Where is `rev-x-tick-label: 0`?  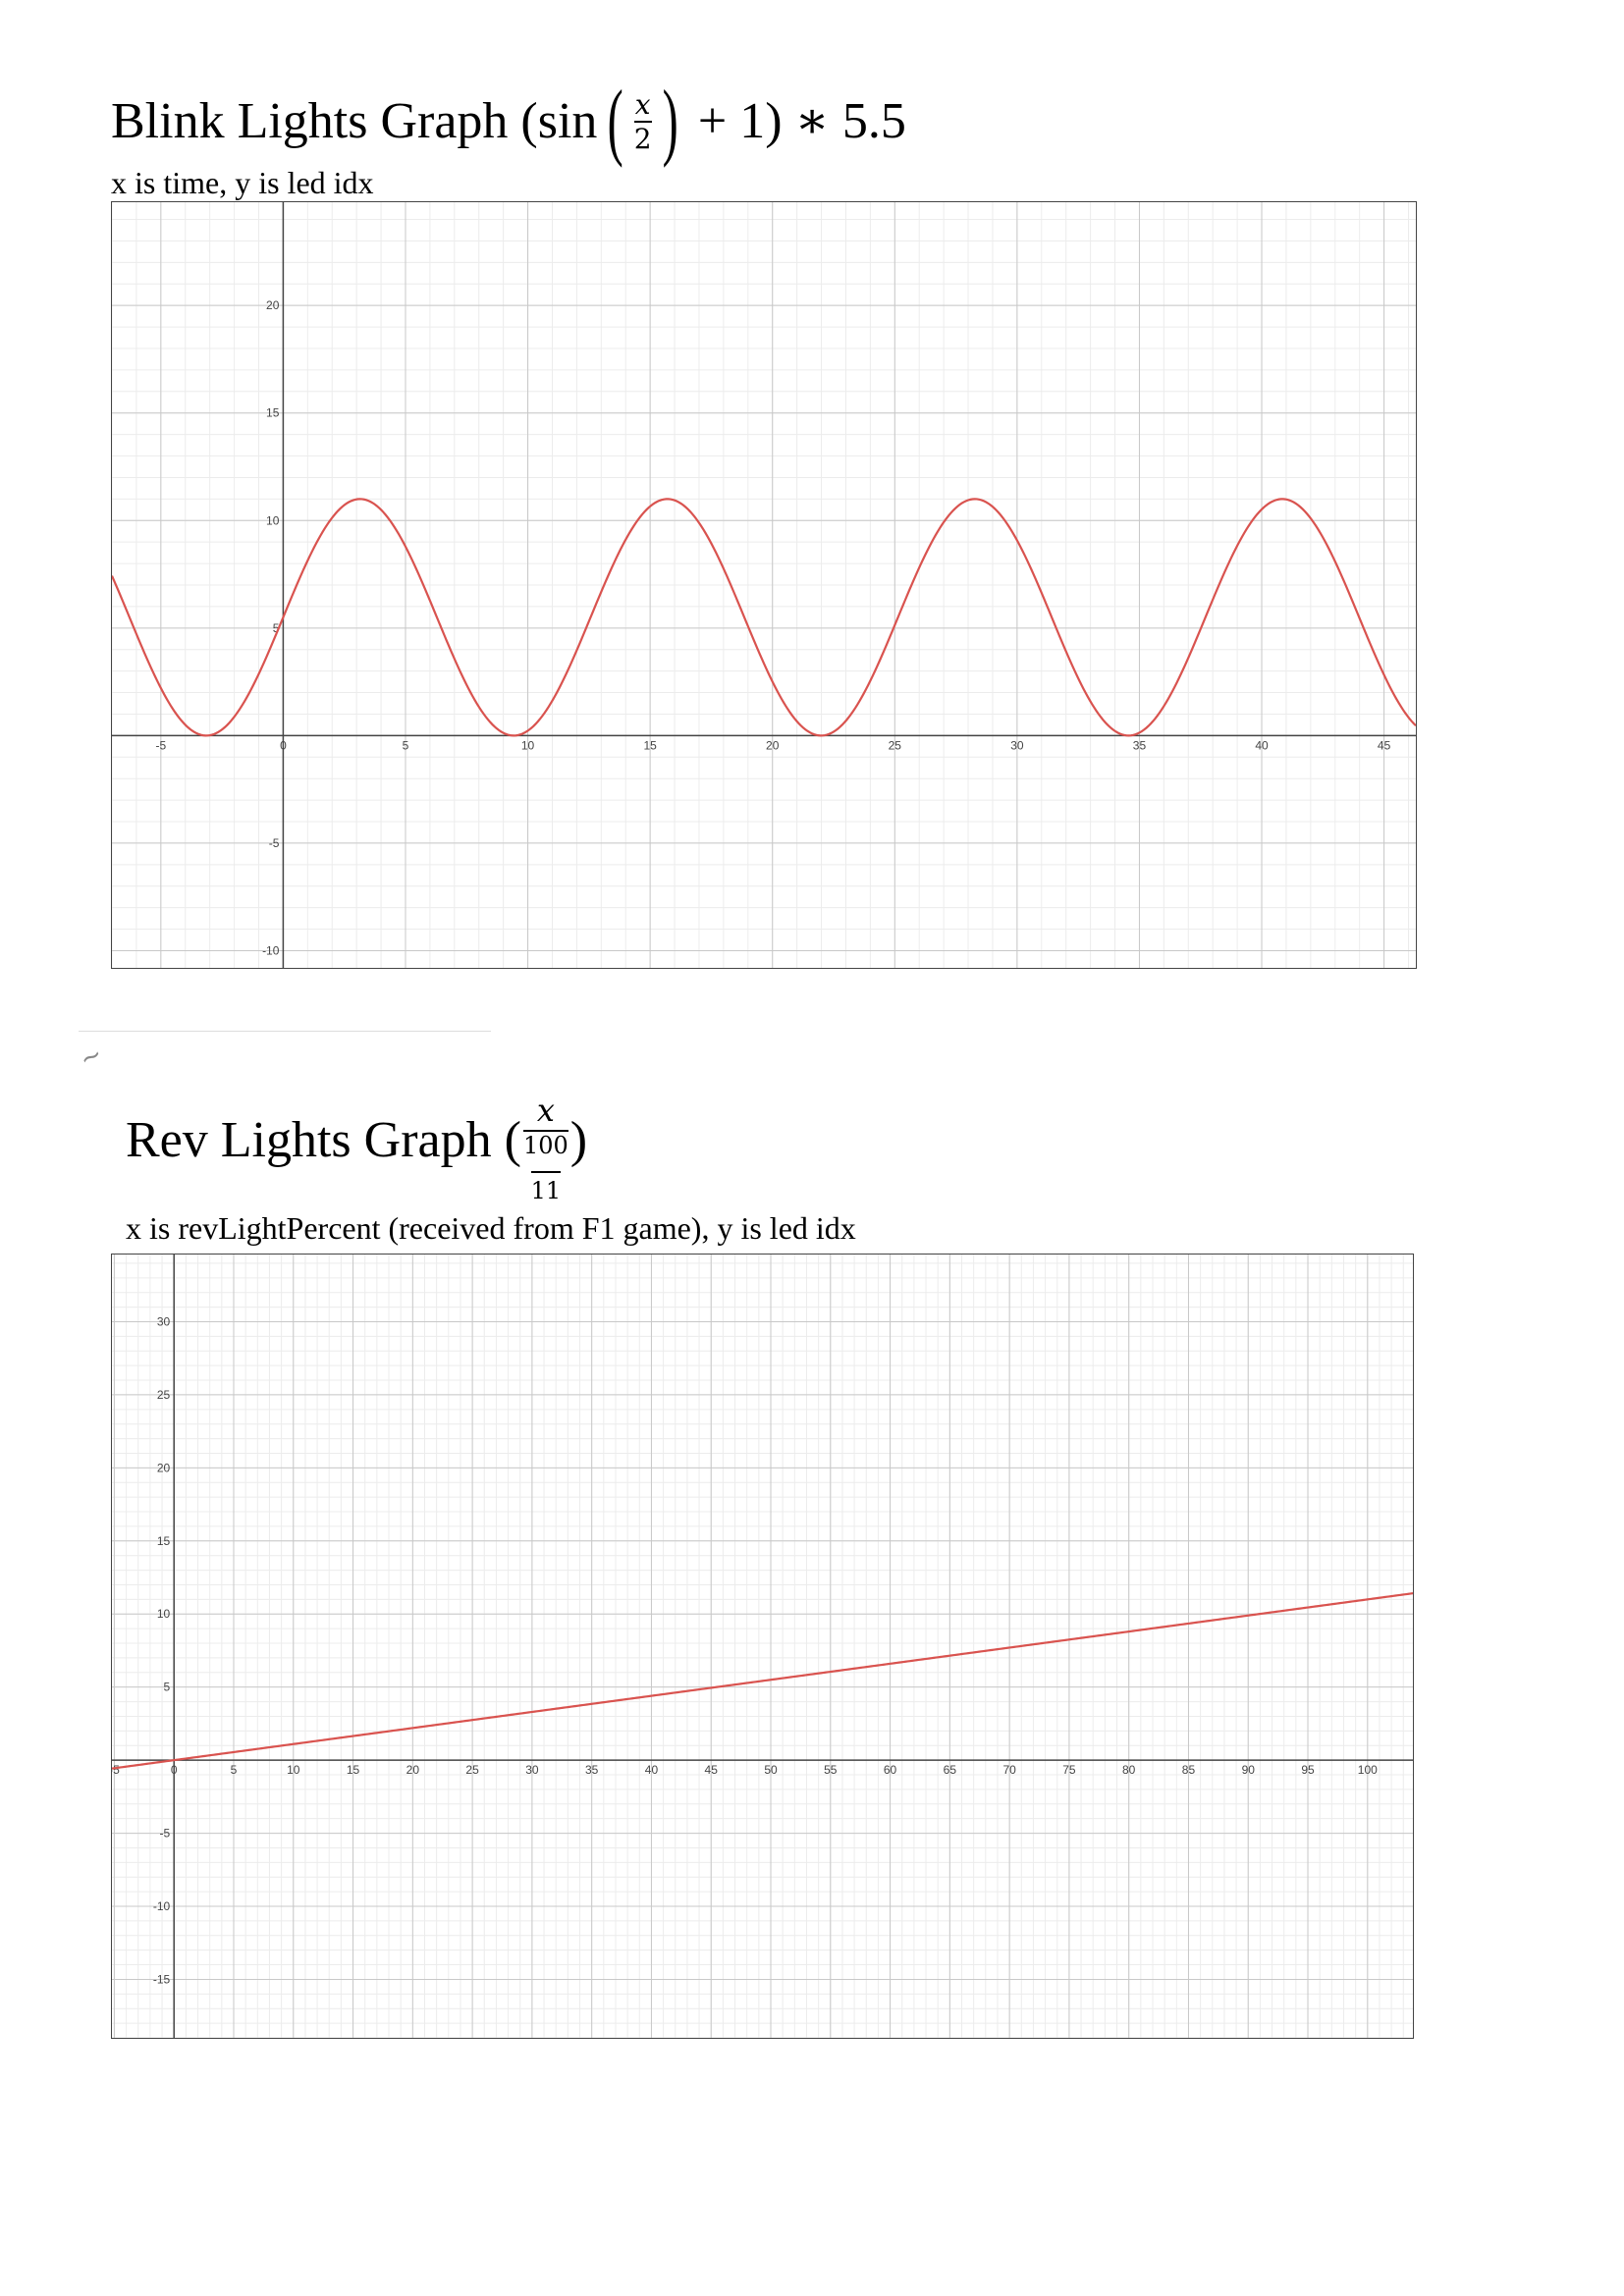
rev-x-tick-label: 0 is located at coordinates (174, 1770).